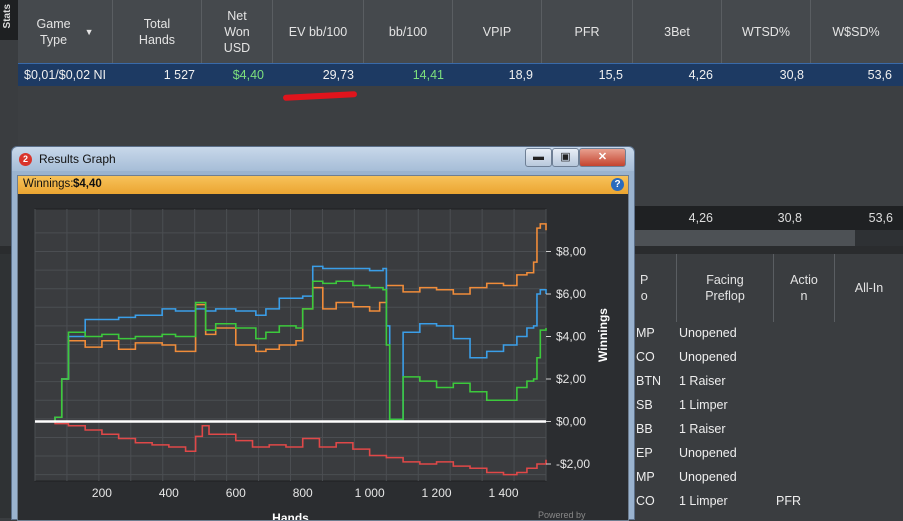  Describe the element at coordinates (788, 501) in the screenshot. I see `hand-action: PFR` at that location.